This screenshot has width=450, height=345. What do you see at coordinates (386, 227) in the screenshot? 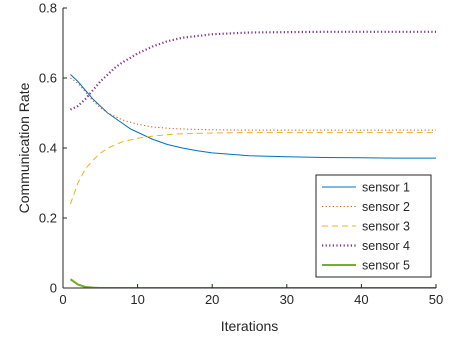
I see `legend-label-3: sensor 3` at bounding box center [386, 227].